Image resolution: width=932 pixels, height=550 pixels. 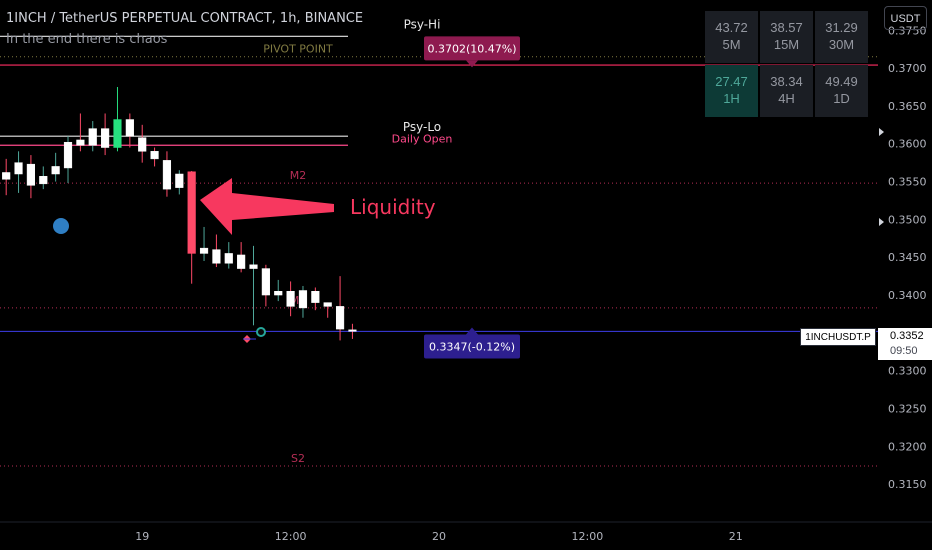 What do you see at coordinates (907, 409) in the screenshot?
I see `price-tick-label: 0.3250` at bounding box center [907, 409].